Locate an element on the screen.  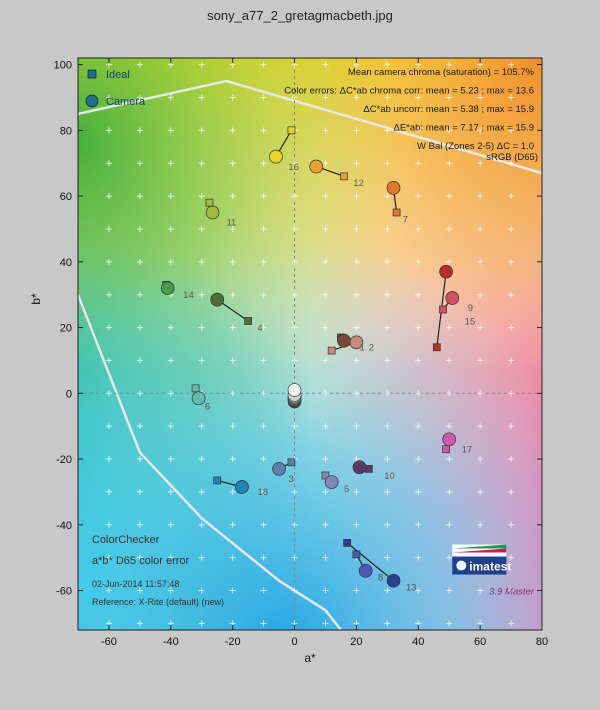
patch-label-18: 18 is located at coordinates (262, 492).